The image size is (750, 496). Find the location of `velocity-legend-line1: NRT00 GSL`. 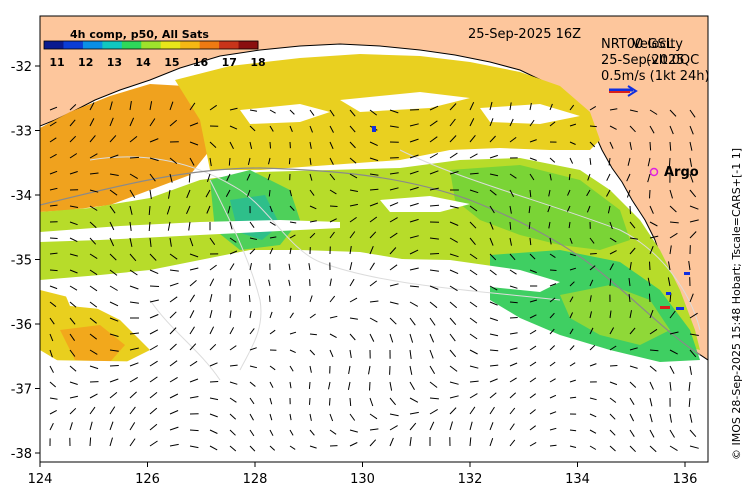

velocity-legend-line1: NRT00 GSL is located at coordinates (637, 44).